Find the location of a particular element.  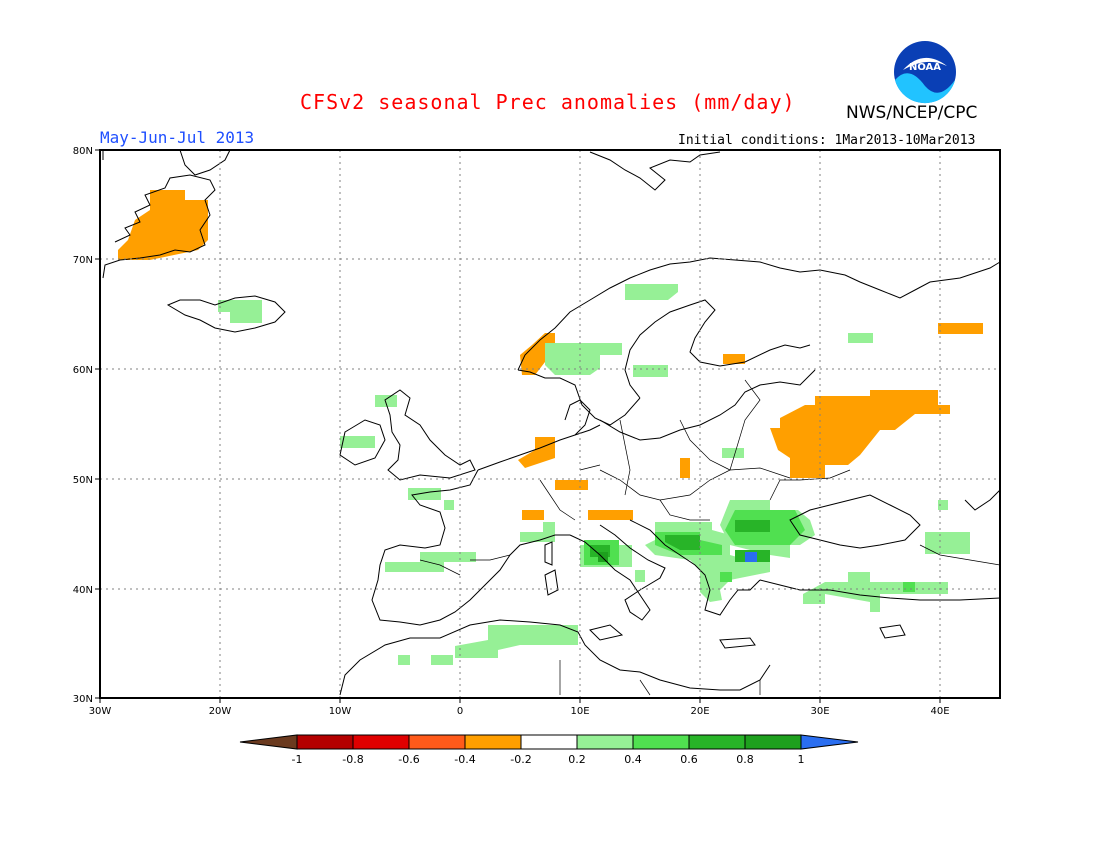

lon-label: 30W is located at coordinates (100, 711).